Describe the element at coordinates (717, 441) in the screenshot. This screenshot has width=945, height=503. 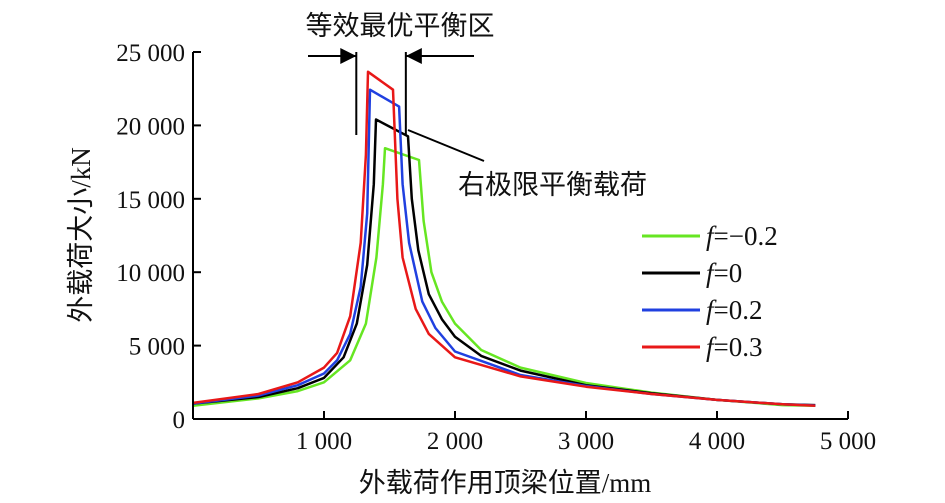
I see `x-tick-label: 4 000` at that location.